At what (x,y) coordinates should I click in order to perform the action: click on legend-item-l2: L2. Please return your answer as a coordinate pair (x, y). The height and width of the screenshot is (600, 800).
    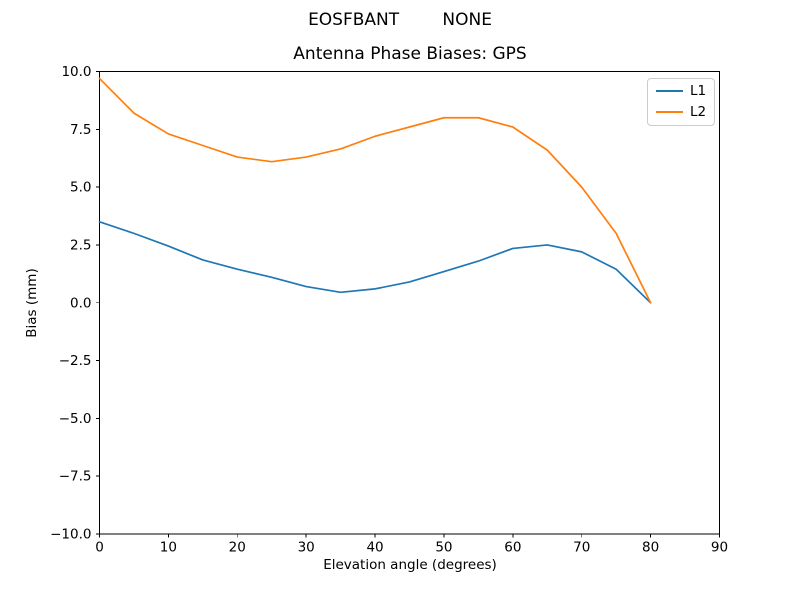
    Looking at the image, I should click on (681, 111).